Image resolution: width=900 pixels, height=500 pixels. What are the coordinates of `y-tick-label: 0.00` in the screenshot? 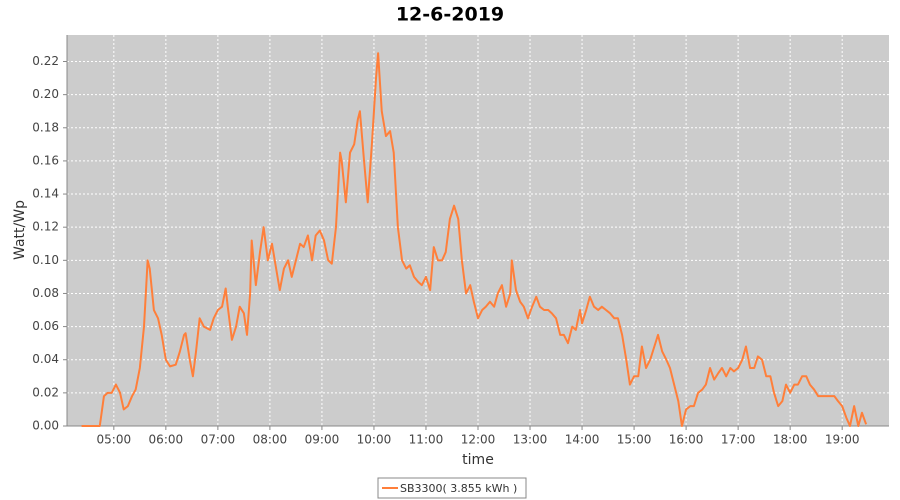 It's located at (45, 426).